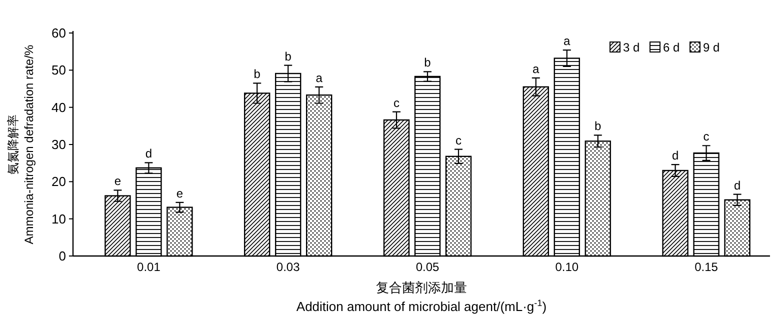  Describe the element at coordinates (671, 47) in the screenshot. I see `legend-label: 6 d` at that location.